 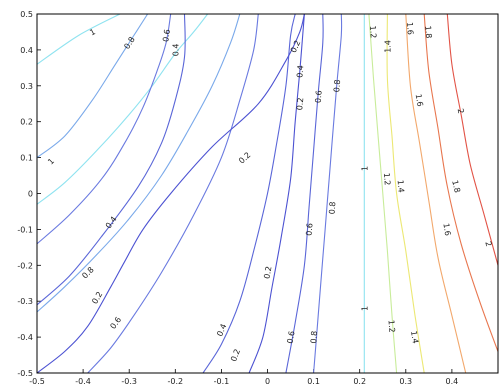 What do you see at coordinates (26, 14) in the screenshot?
I see `y-tick-label: 0.5` at bounding box center [26, 14].